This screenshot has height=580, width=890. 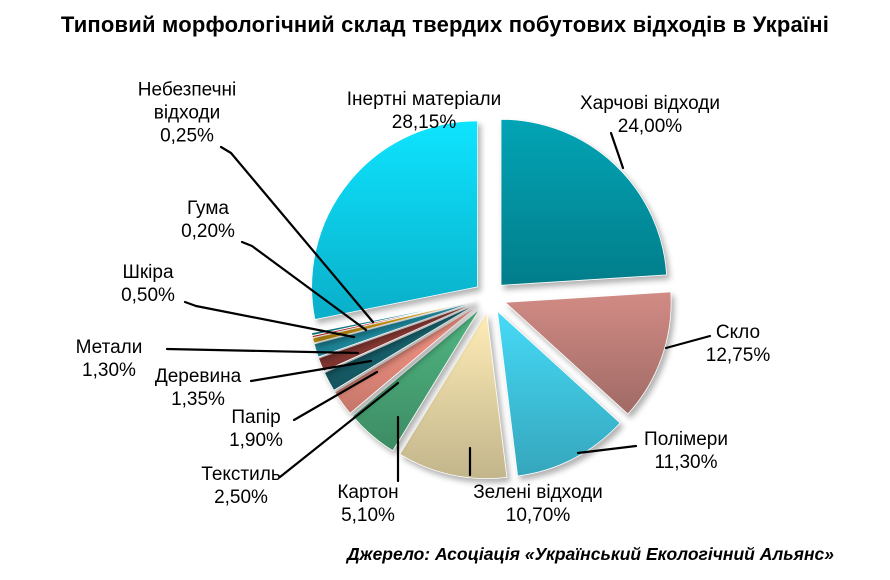 I want to click on slice-name: Зелені відходи, so click(x=538, y=492).